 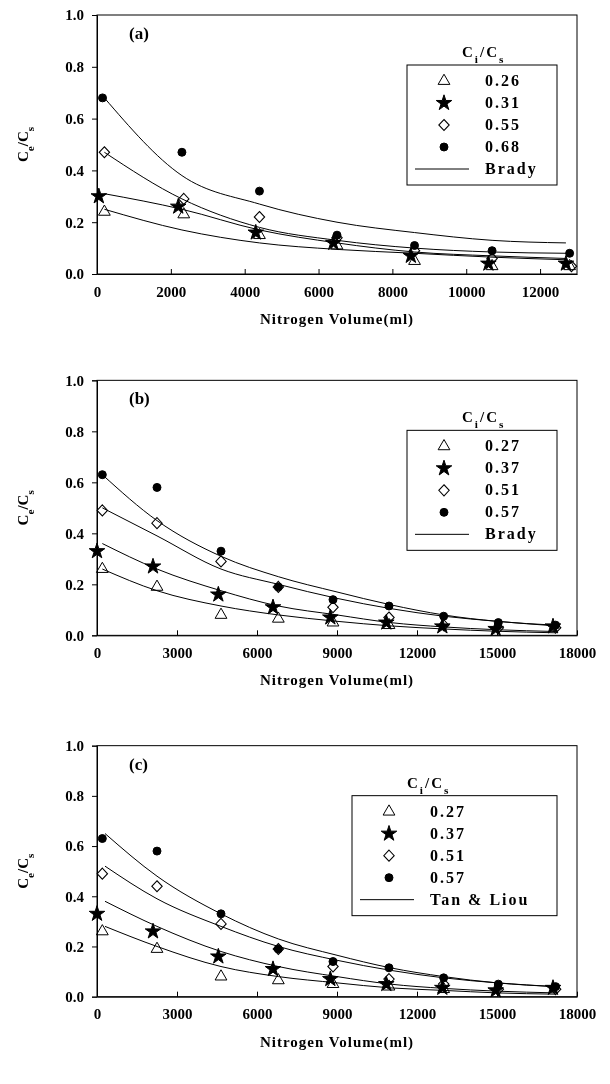 What do you see at coordinates (171, 291) in the screenshot?
I see `x-tick-label: 2000` at bounding box center [171, 291].